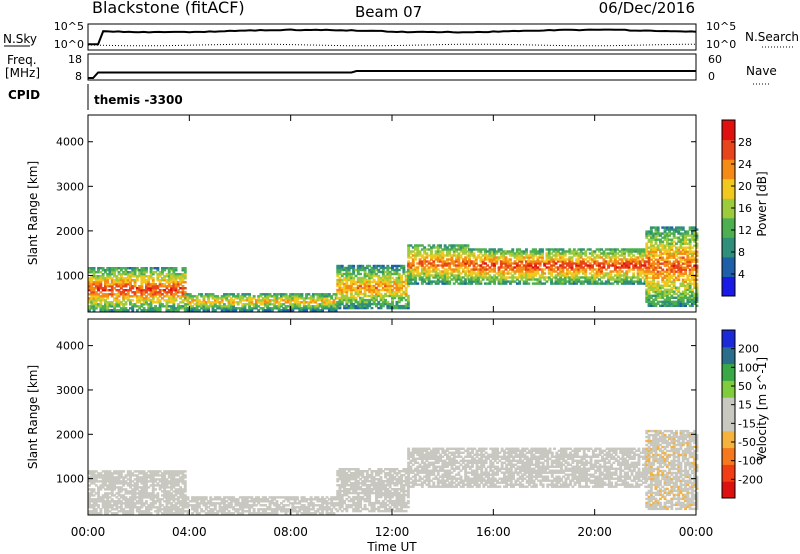 The height and width of the screenshot is (554, 800). What do you see at coordinates (391, 45) in the screenshot?
I see `noise-search-line` at bounding box center [391, 45].